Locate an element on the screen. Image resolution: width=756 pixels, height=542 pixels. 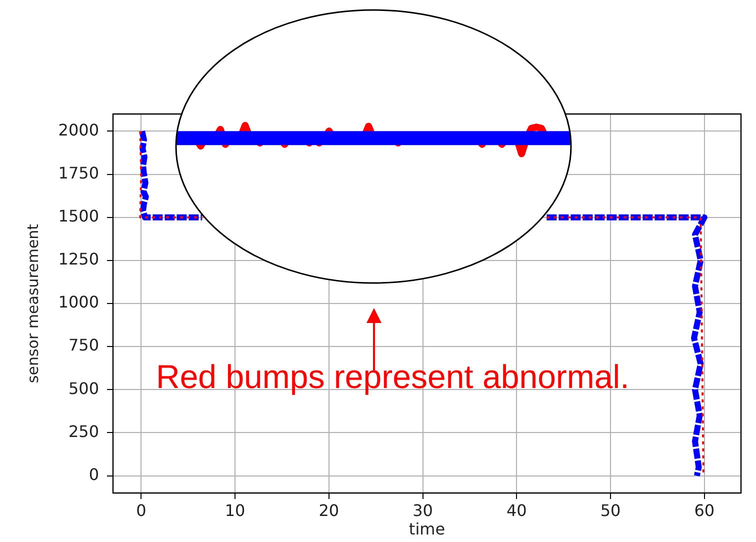
y-tick-label: 0 is located at coordinates (93, 474).